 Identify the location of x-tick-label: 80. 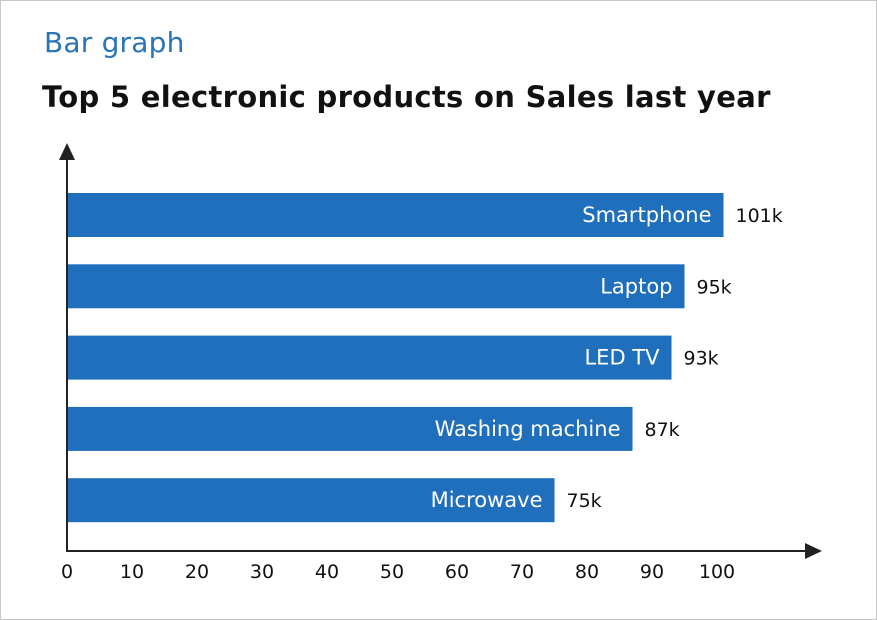
(587, 572).